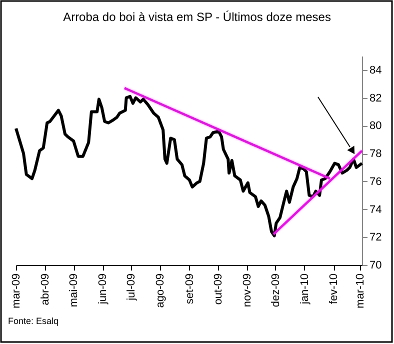  Describe the element at coordinates (334, 289) in the screenshot. I see `x-tick-label: fev-10` at that location.